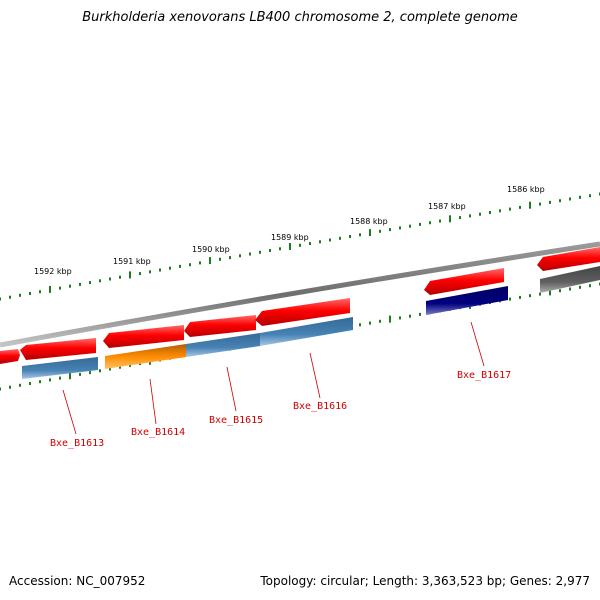  I want to click on cds-bar-bxe-b1613, so click(60, 368).